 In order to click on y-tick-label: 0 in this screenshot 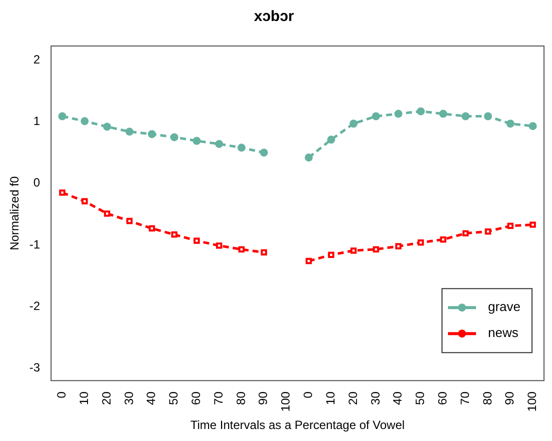, I will do `click(36, 183)`.